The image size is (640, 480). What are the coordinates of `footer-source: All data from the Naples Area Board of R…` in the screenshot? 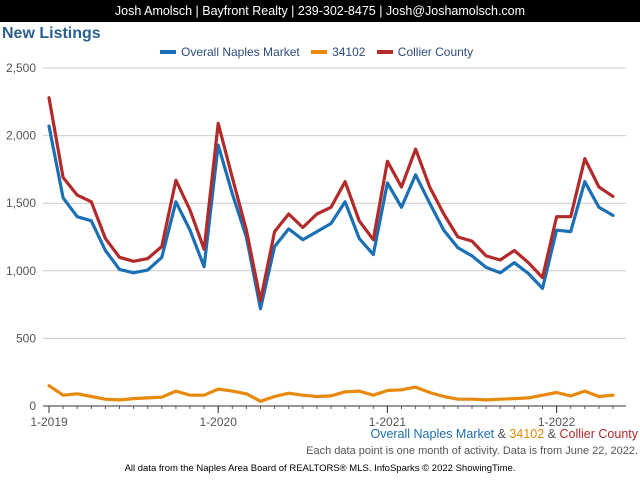 It's located at (320, 468).